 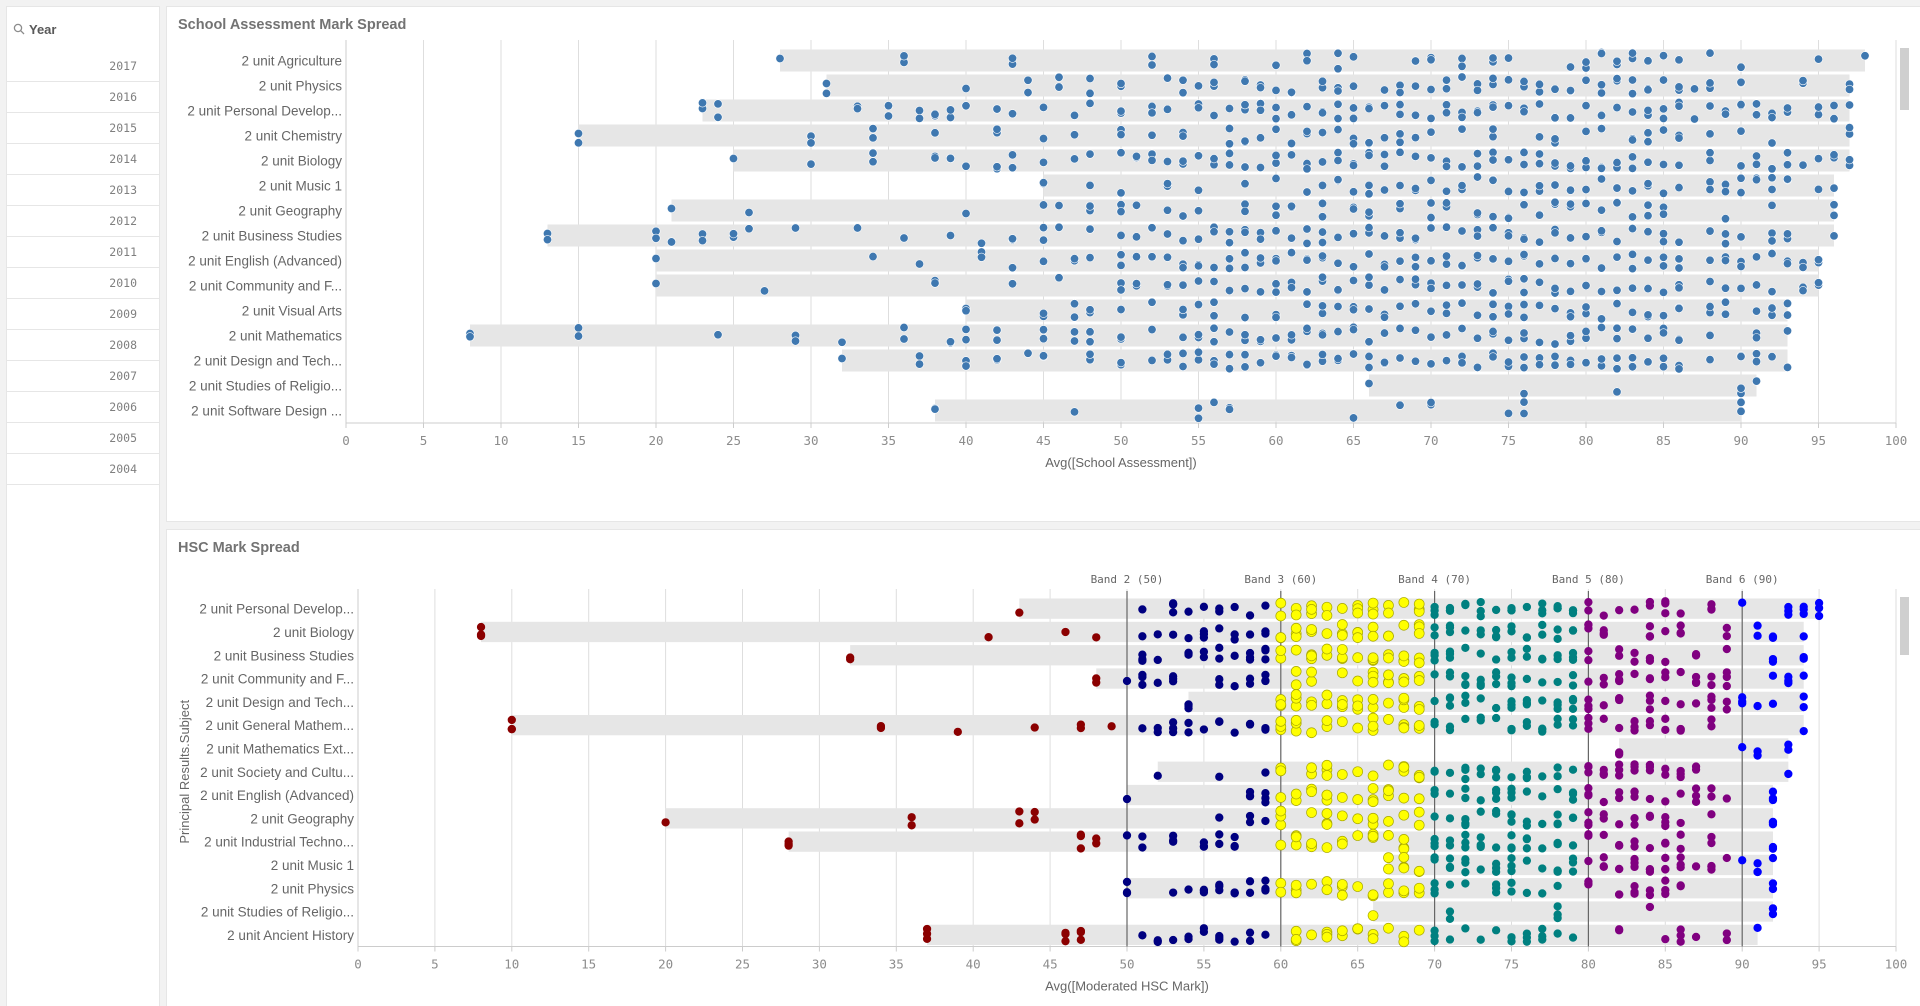 I want to click on y-category-label: 2 unit Agriculture, so click(x=291, y=61).